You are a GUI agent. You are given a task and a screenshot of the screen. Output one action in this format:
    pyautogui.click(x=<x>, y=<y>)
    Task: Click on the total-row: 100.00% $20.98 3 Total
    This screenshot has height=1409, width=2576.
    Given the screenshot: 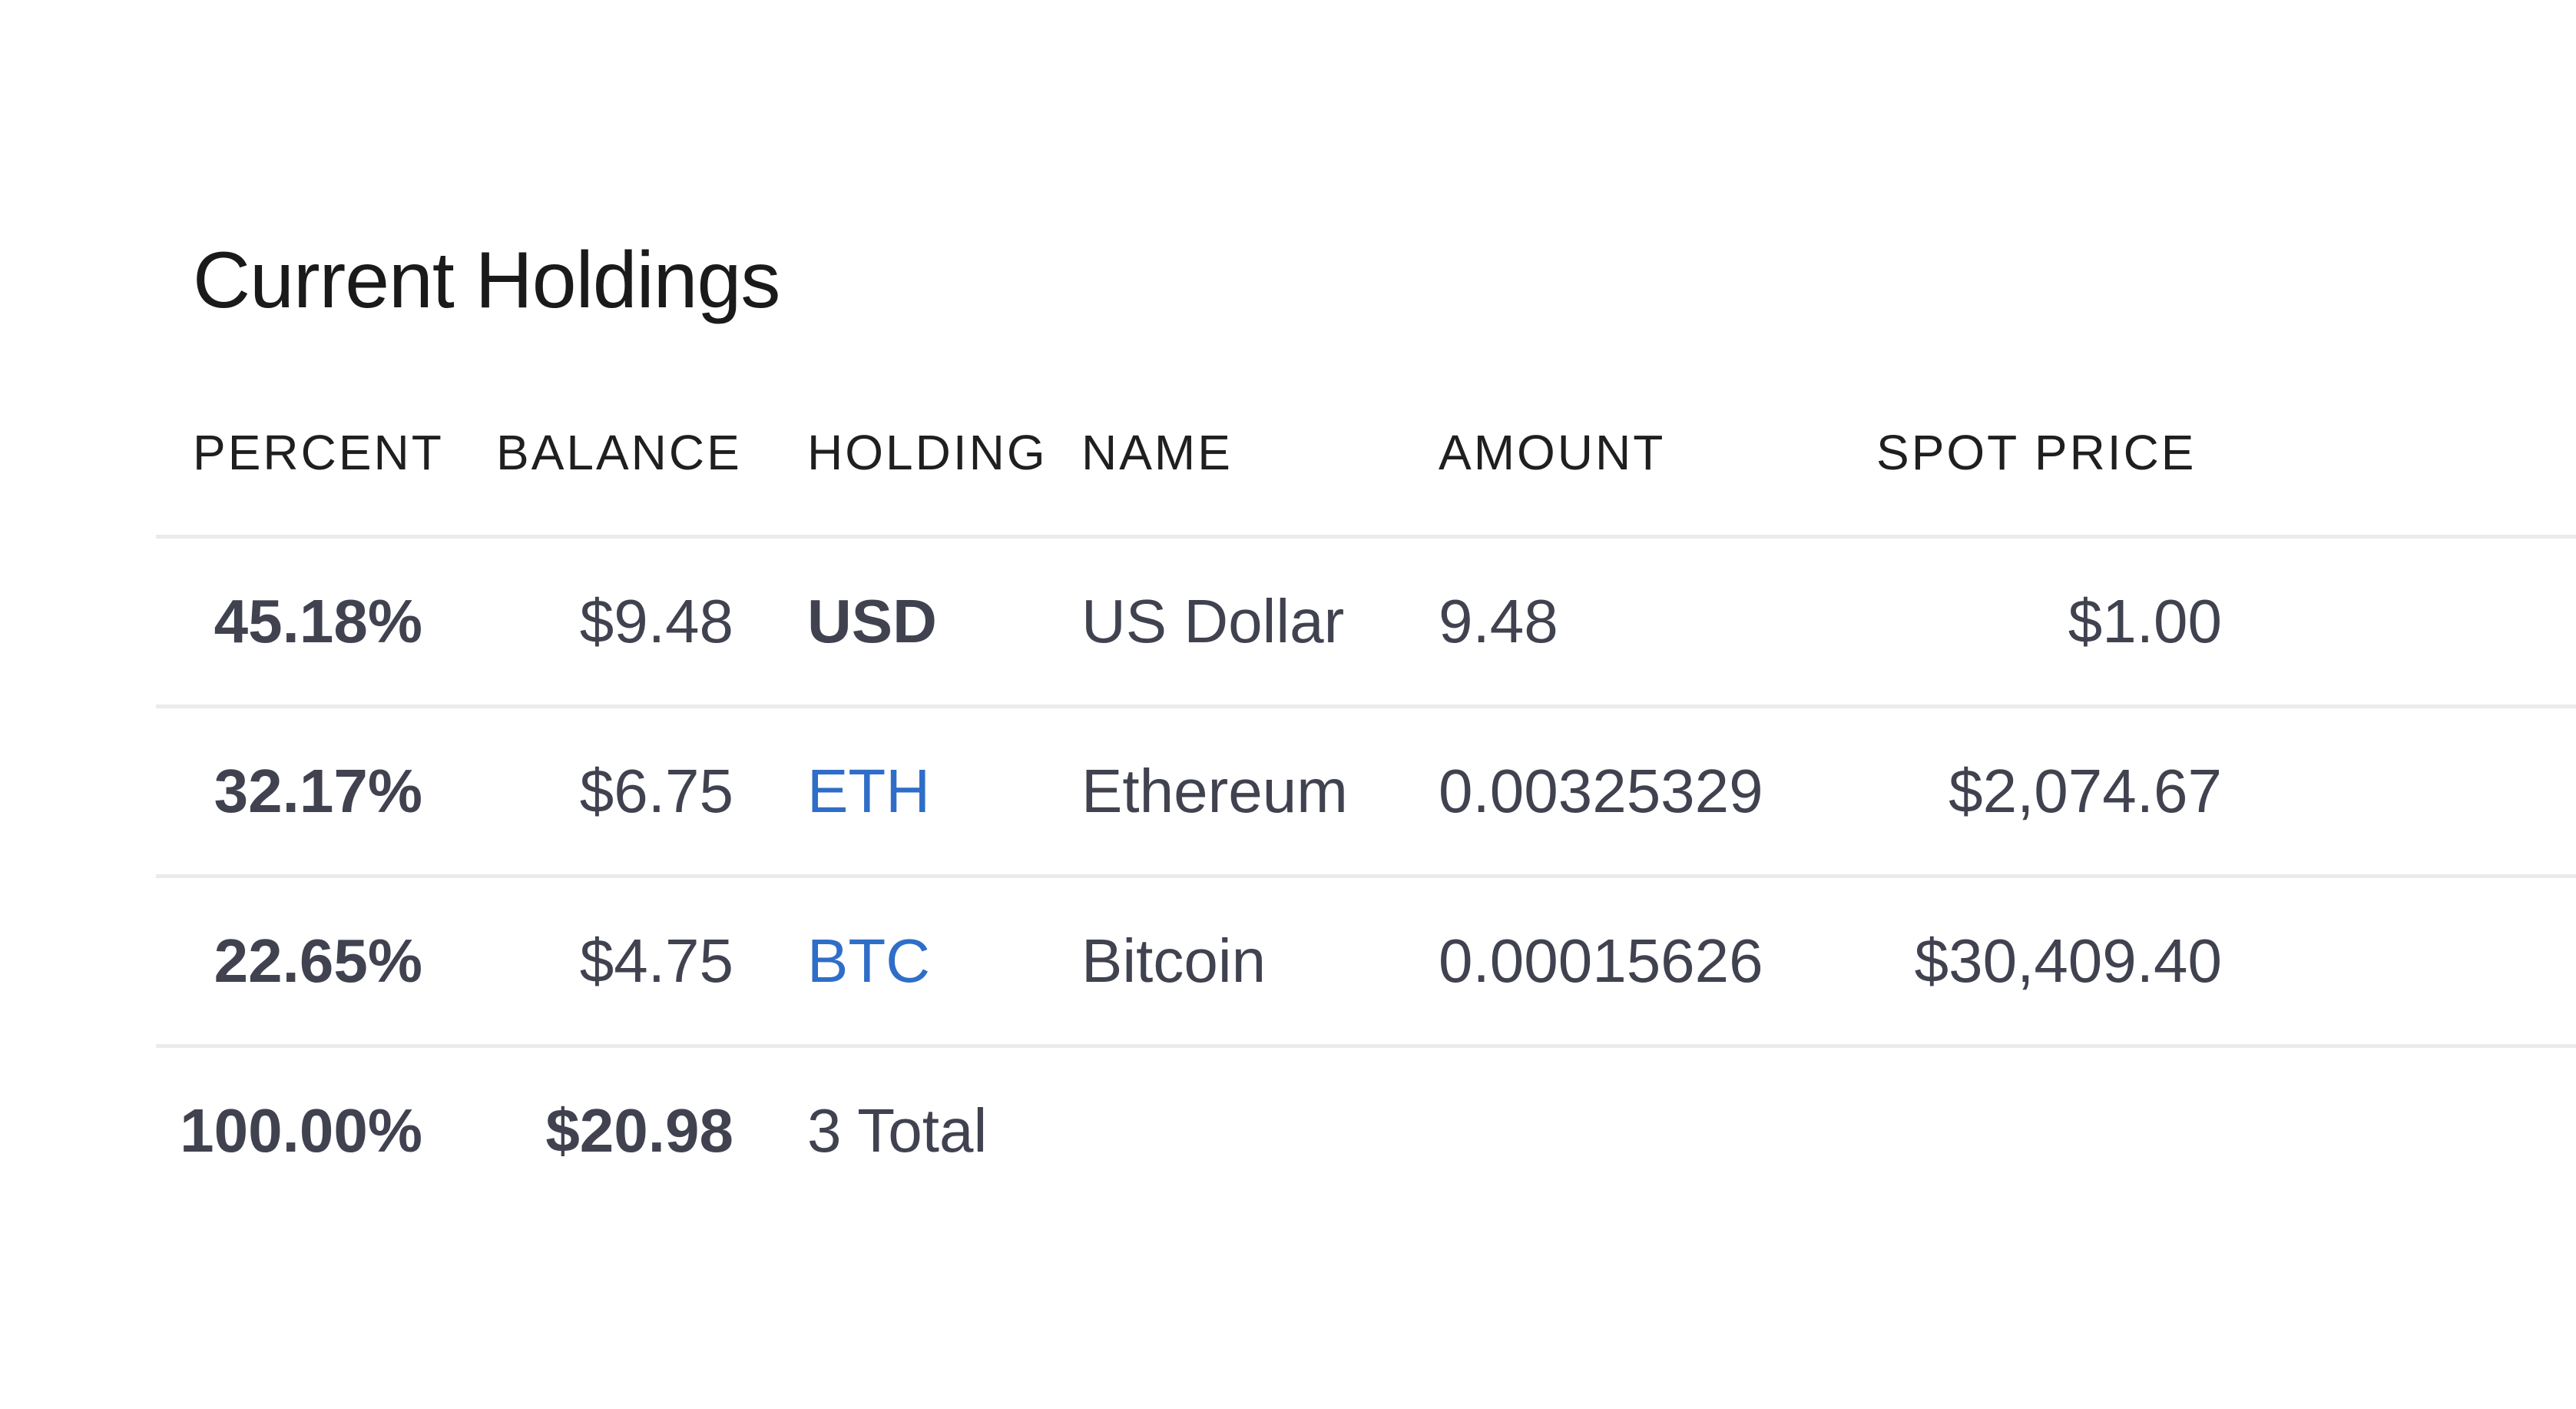 What is the action you would take?
    pyautogui.click(x=1366, y=1129)
    